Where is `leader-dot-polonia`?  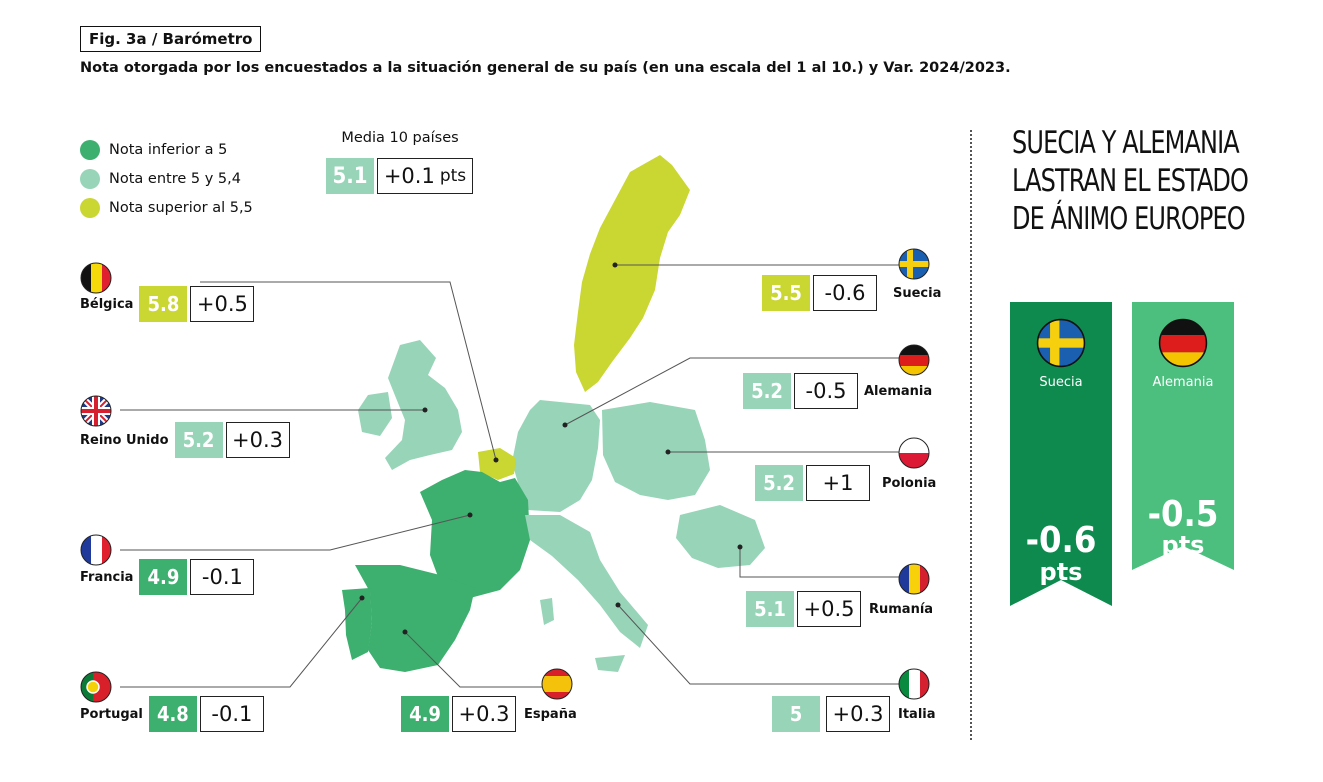 leader-dot-polonia is located at coordinates (668, 452).